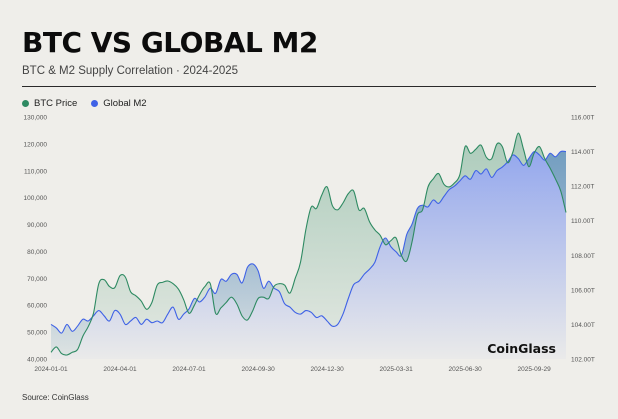 This screenshot has width=618, height=419. Describe the element at coordinates (25, 103) in the screenshot. I see `btc-legend-dot-icon` at that location.